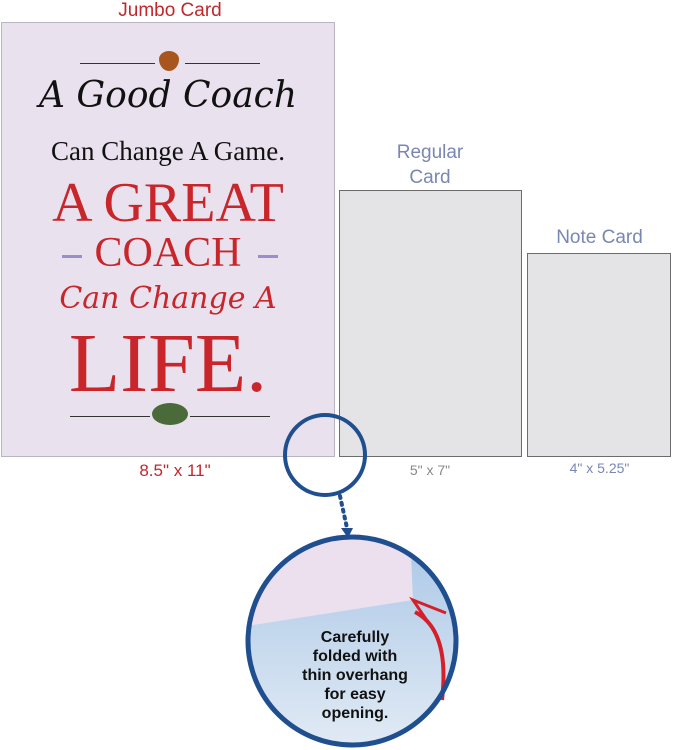 This screenshot has width=679, height=750. I want to click on jumbo-card-label: Jumbo Card, so click(170, 10).